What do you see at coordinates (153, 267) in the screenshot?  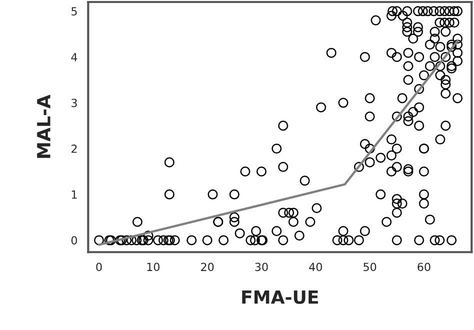 I see `x-tick-label: 10` at bounding box center [153, 267].